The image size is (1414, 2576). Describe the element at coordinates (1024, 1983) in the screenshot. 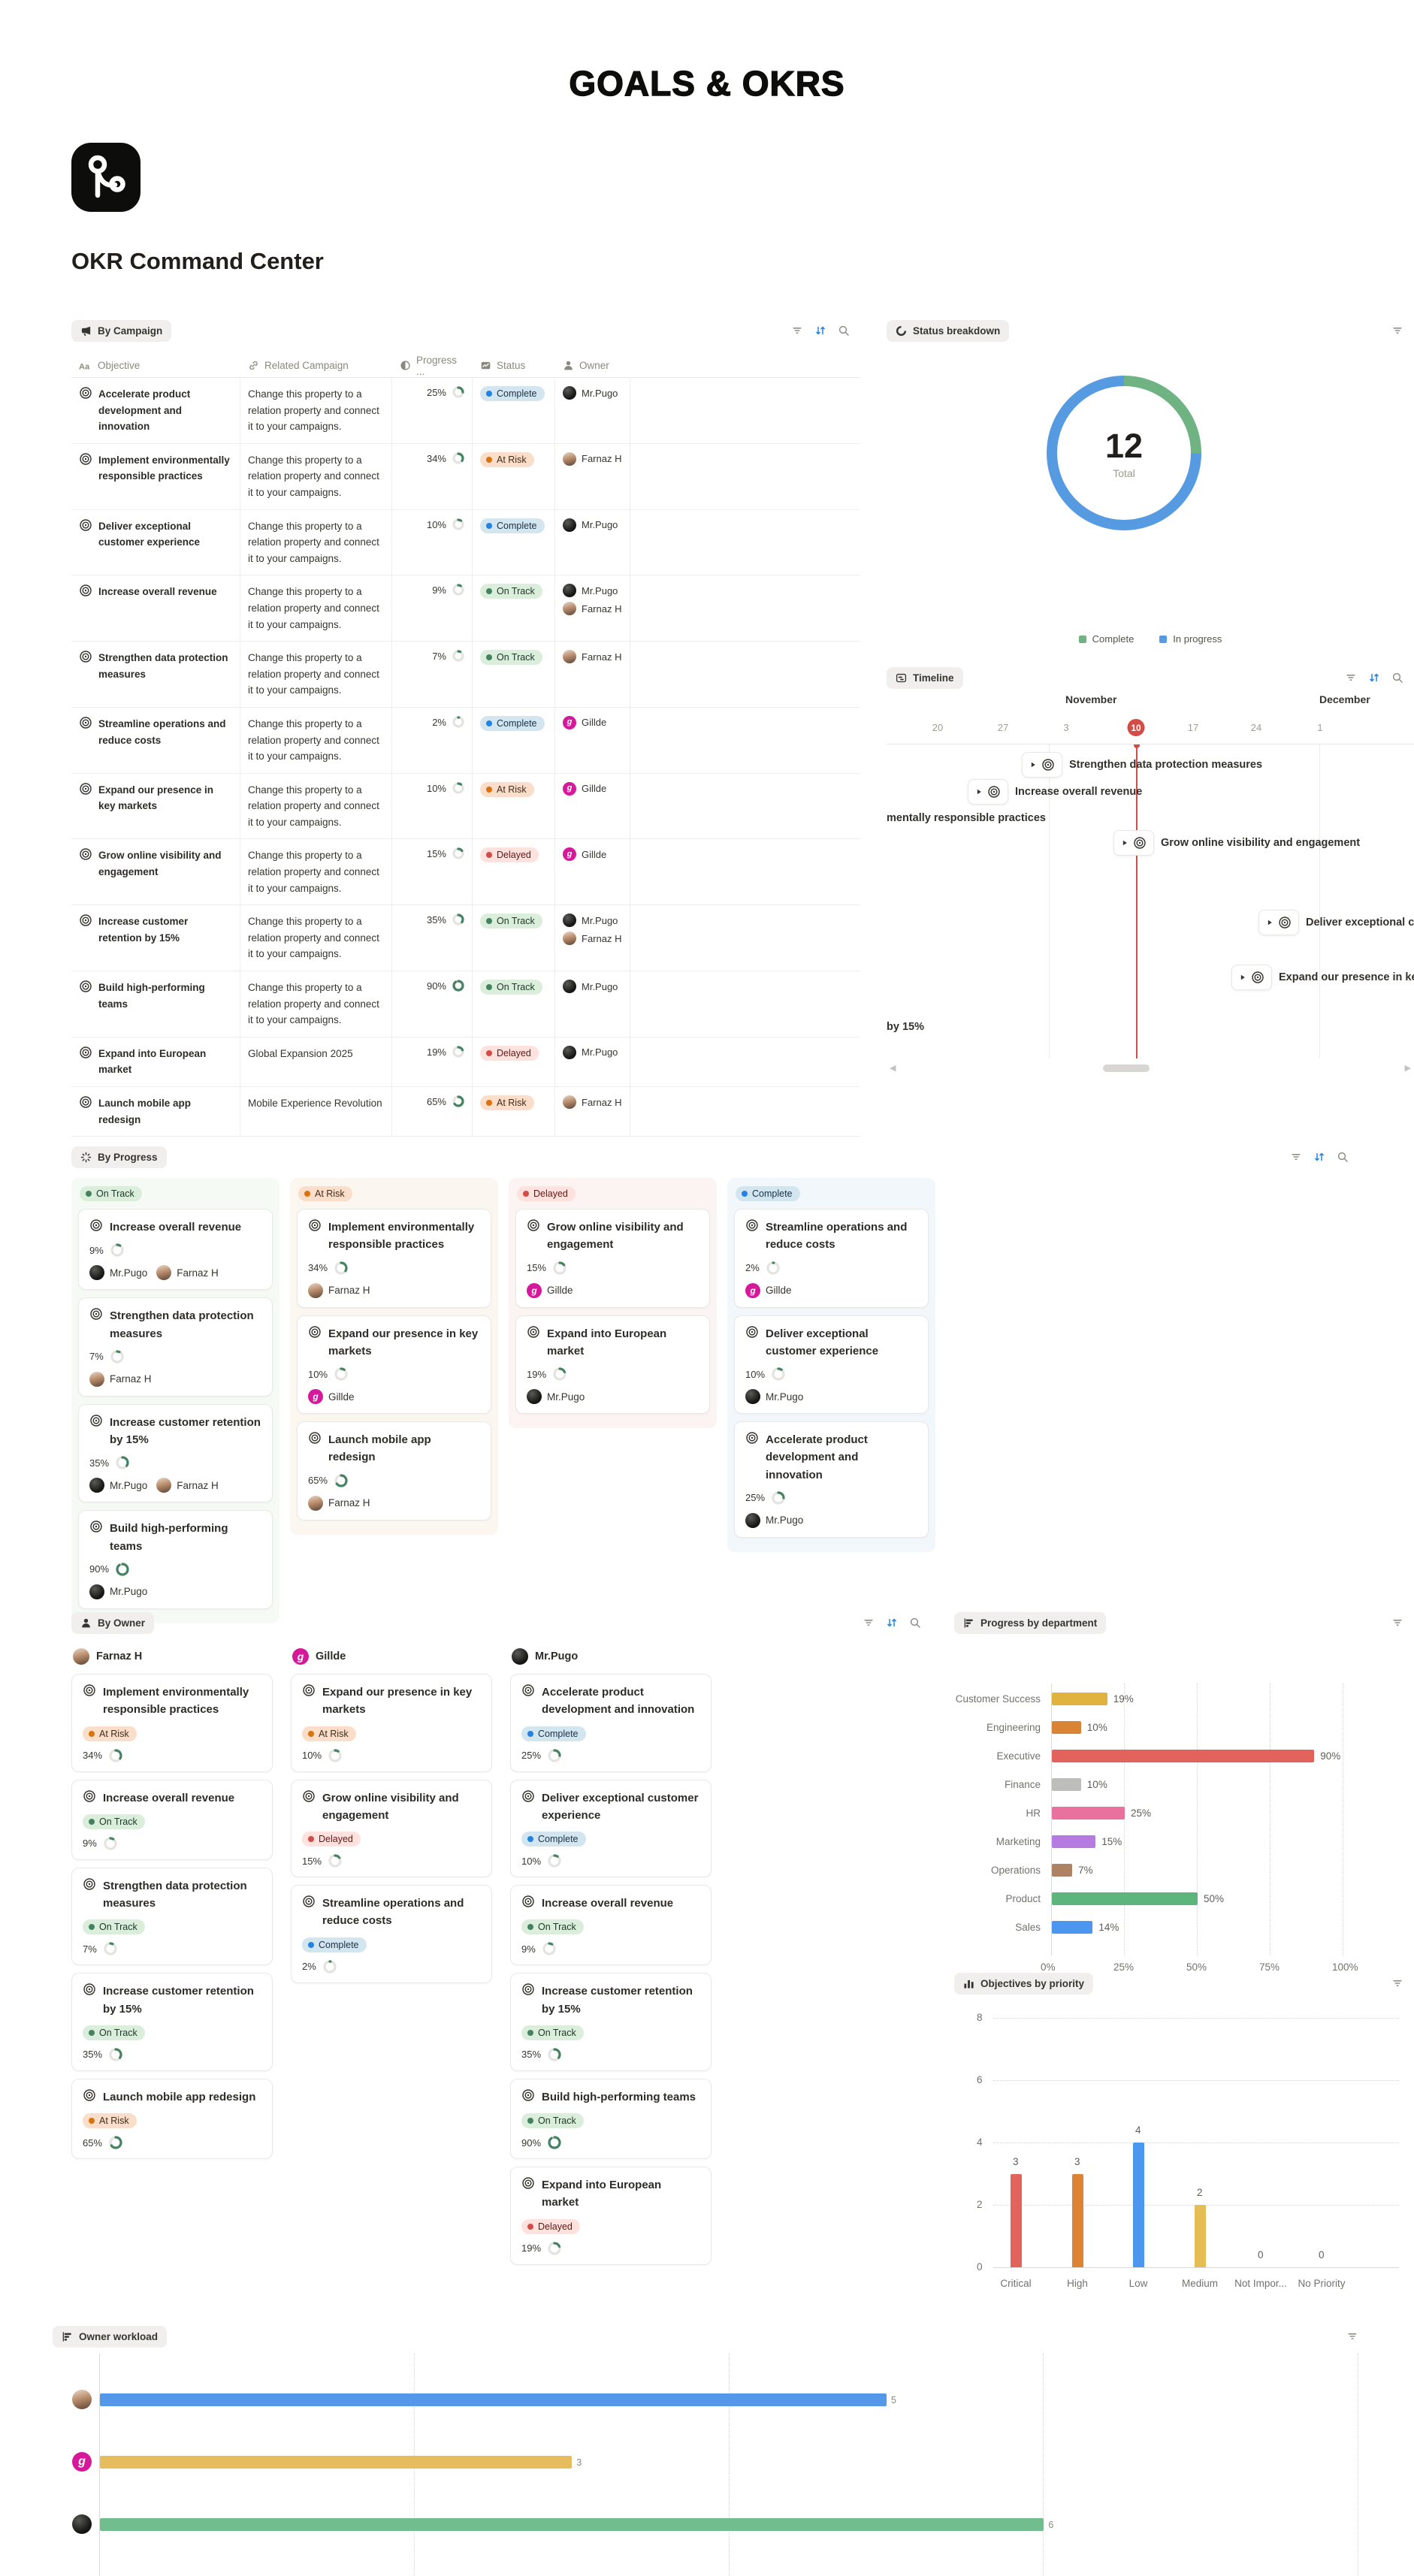

I see `tab-objectives-by-priority: Objectives by priority` at that location.